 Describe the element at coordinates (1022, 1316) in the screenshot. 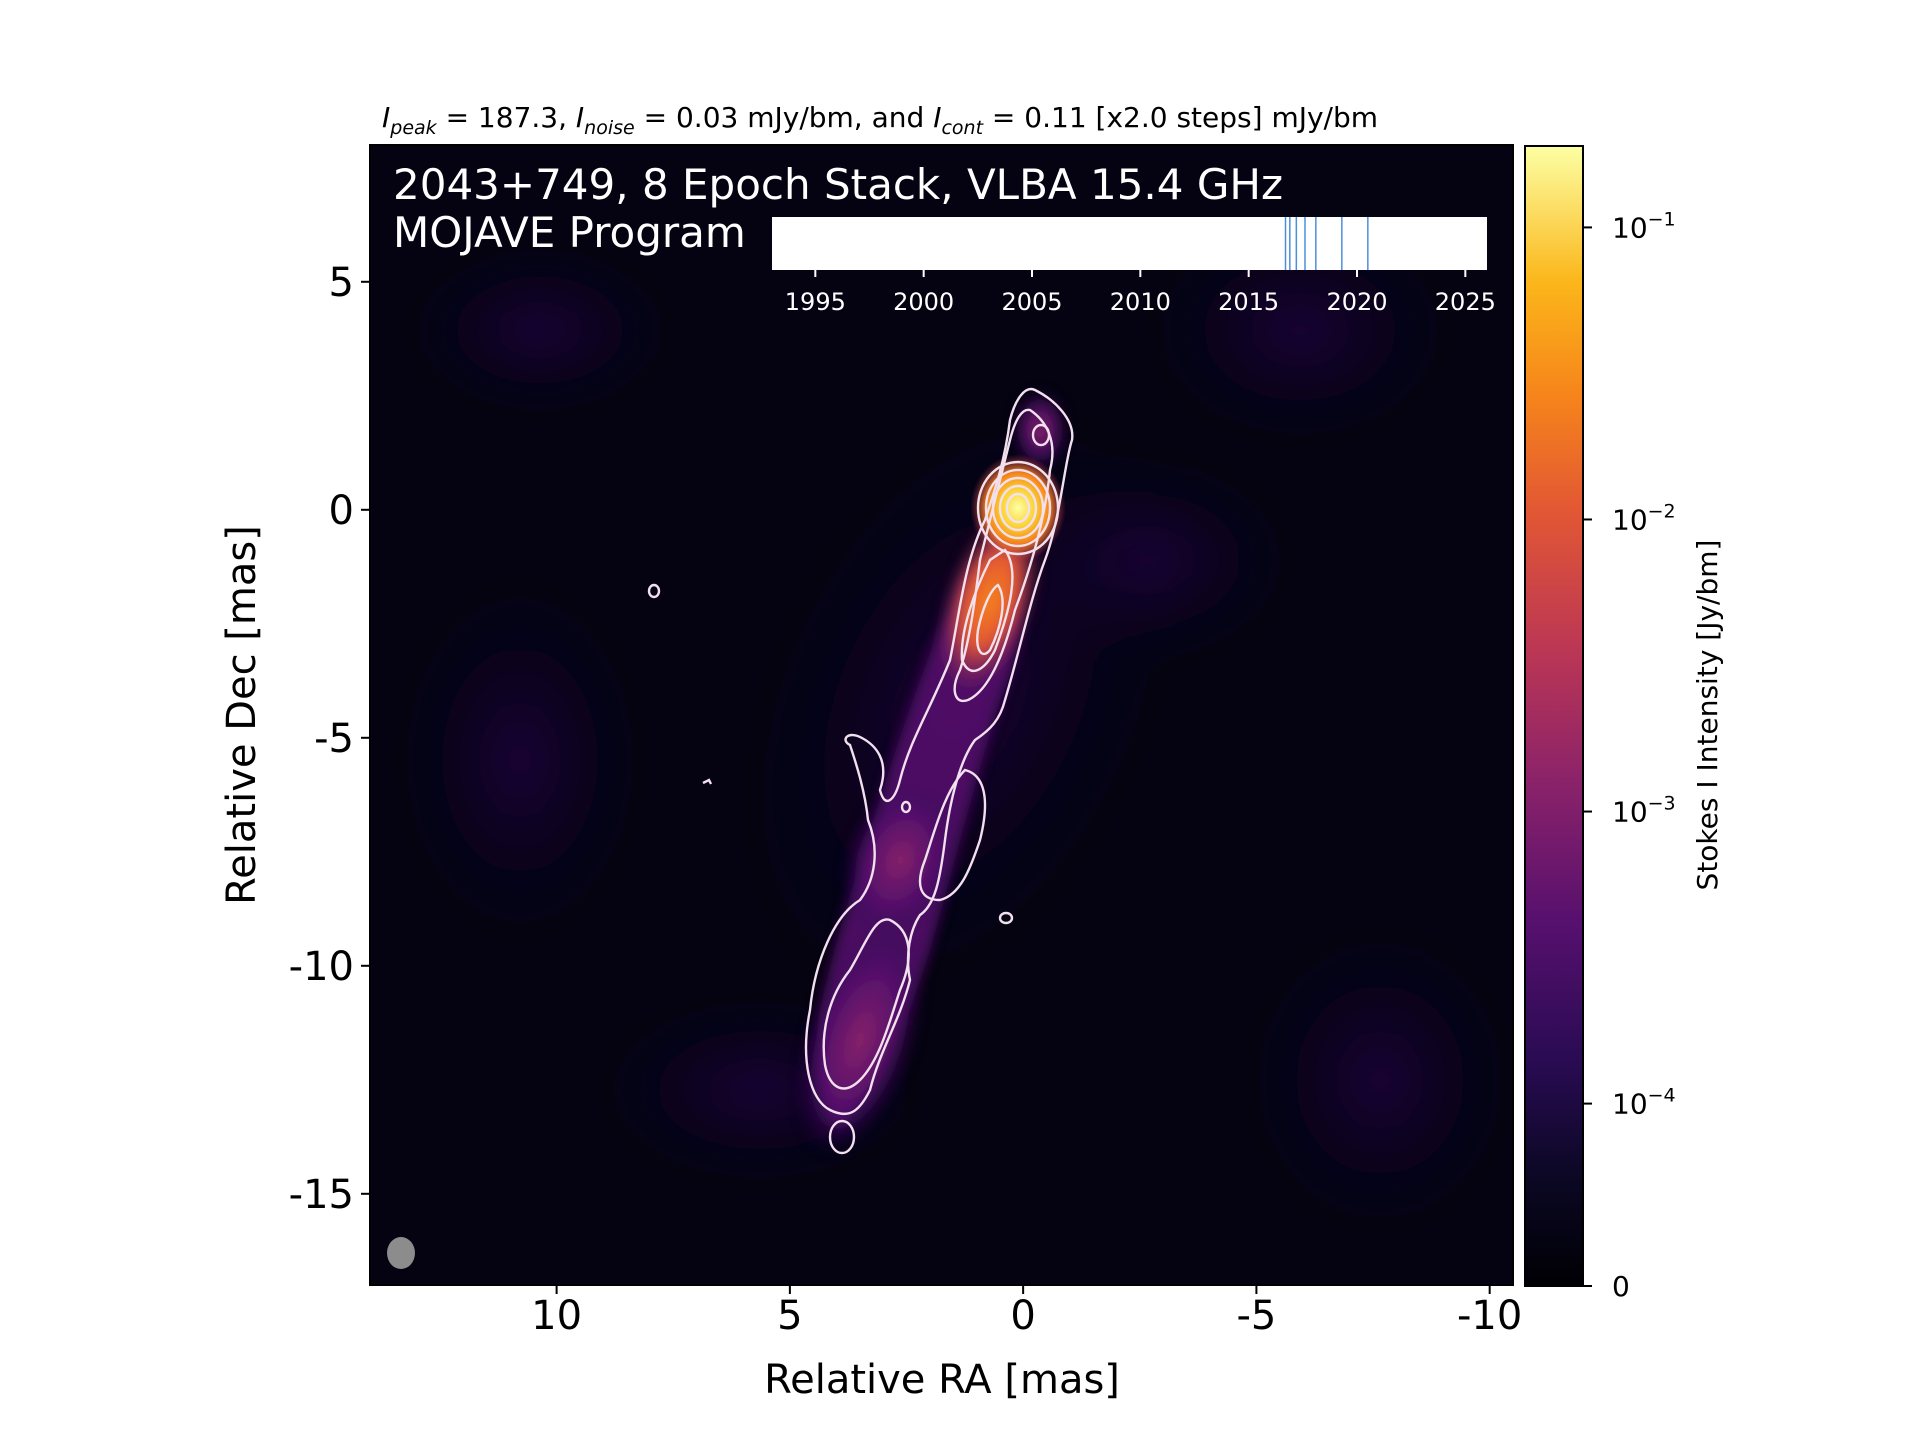

I see `x-tick-label: 0` at that location.